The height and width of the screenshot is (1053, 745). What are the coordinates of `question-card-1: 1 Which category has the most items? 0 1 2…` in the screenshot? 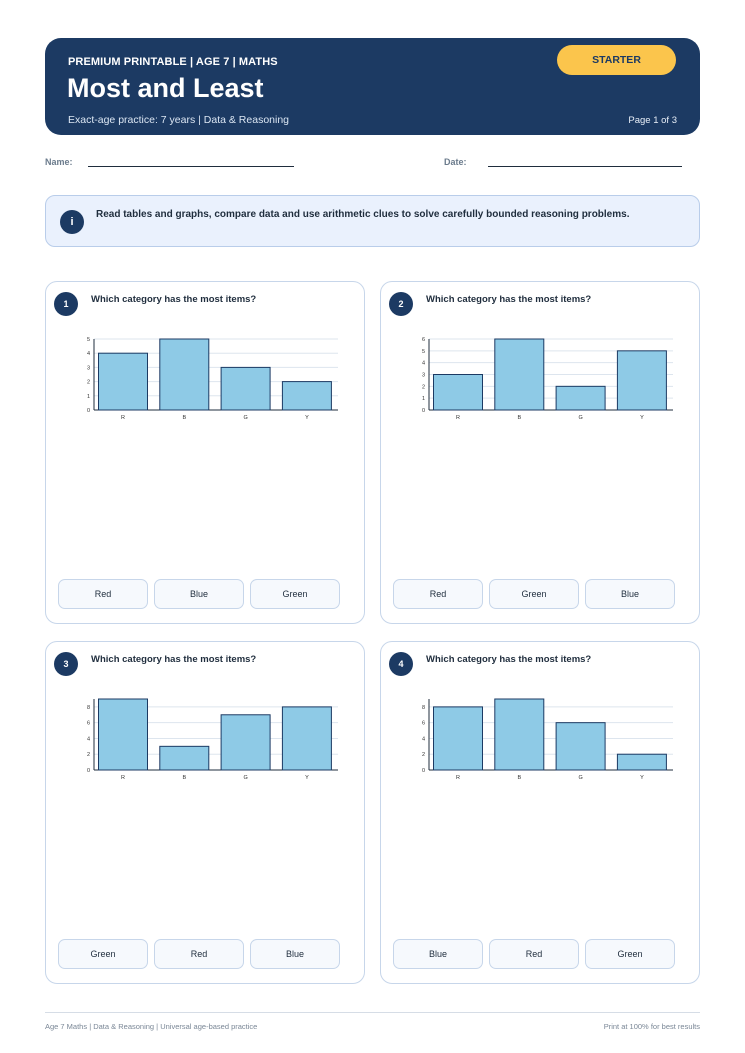 It's located at (205, 452).